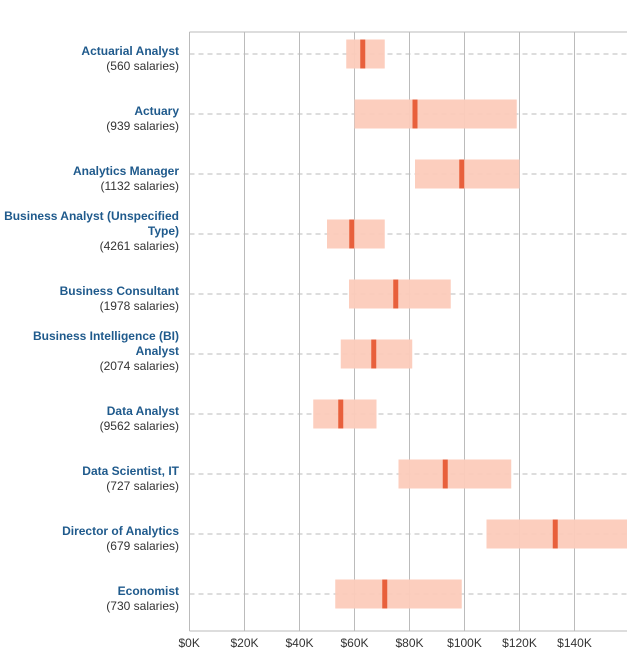 The image size is (627, 663). Describe the element at coordinates (354, 643) in the screenshot. I see `x-tick-label: $60K` at that location.